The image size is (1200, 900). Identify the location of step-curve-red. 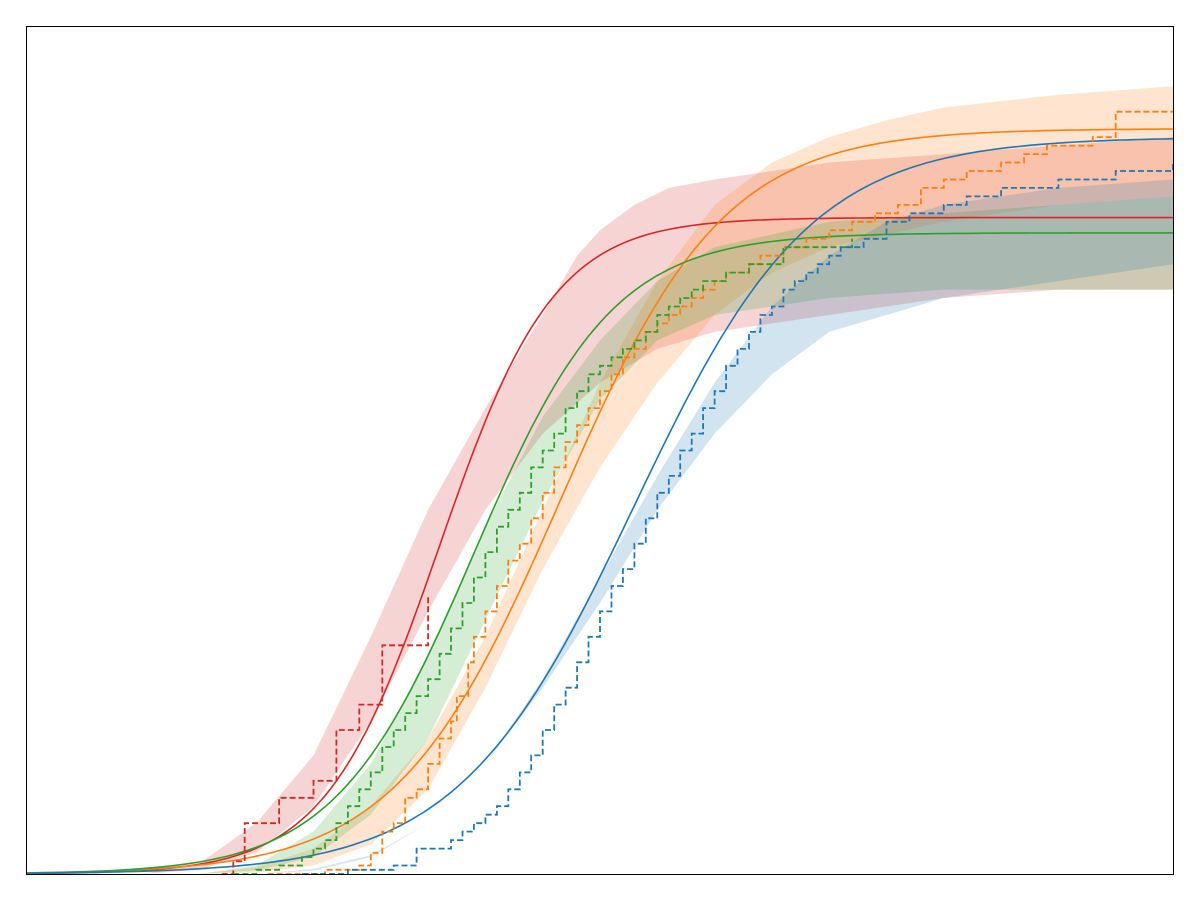
(325, 734).